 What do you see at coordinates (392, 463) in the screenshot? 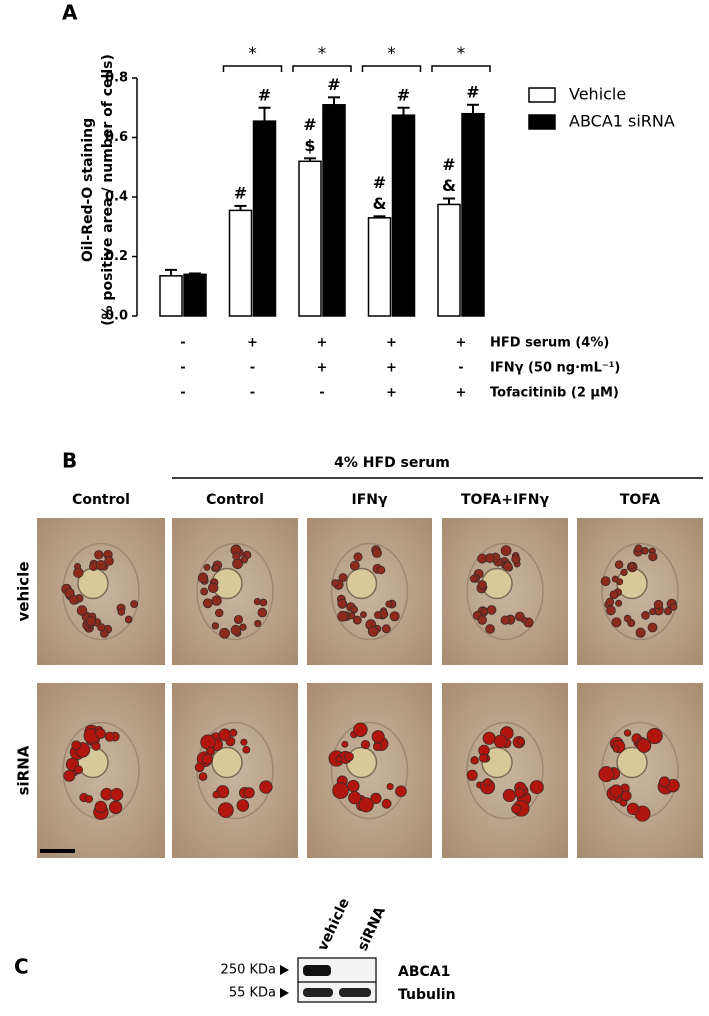
I see `group-header: 4% HFD serum` at bounding box center [392, 463].